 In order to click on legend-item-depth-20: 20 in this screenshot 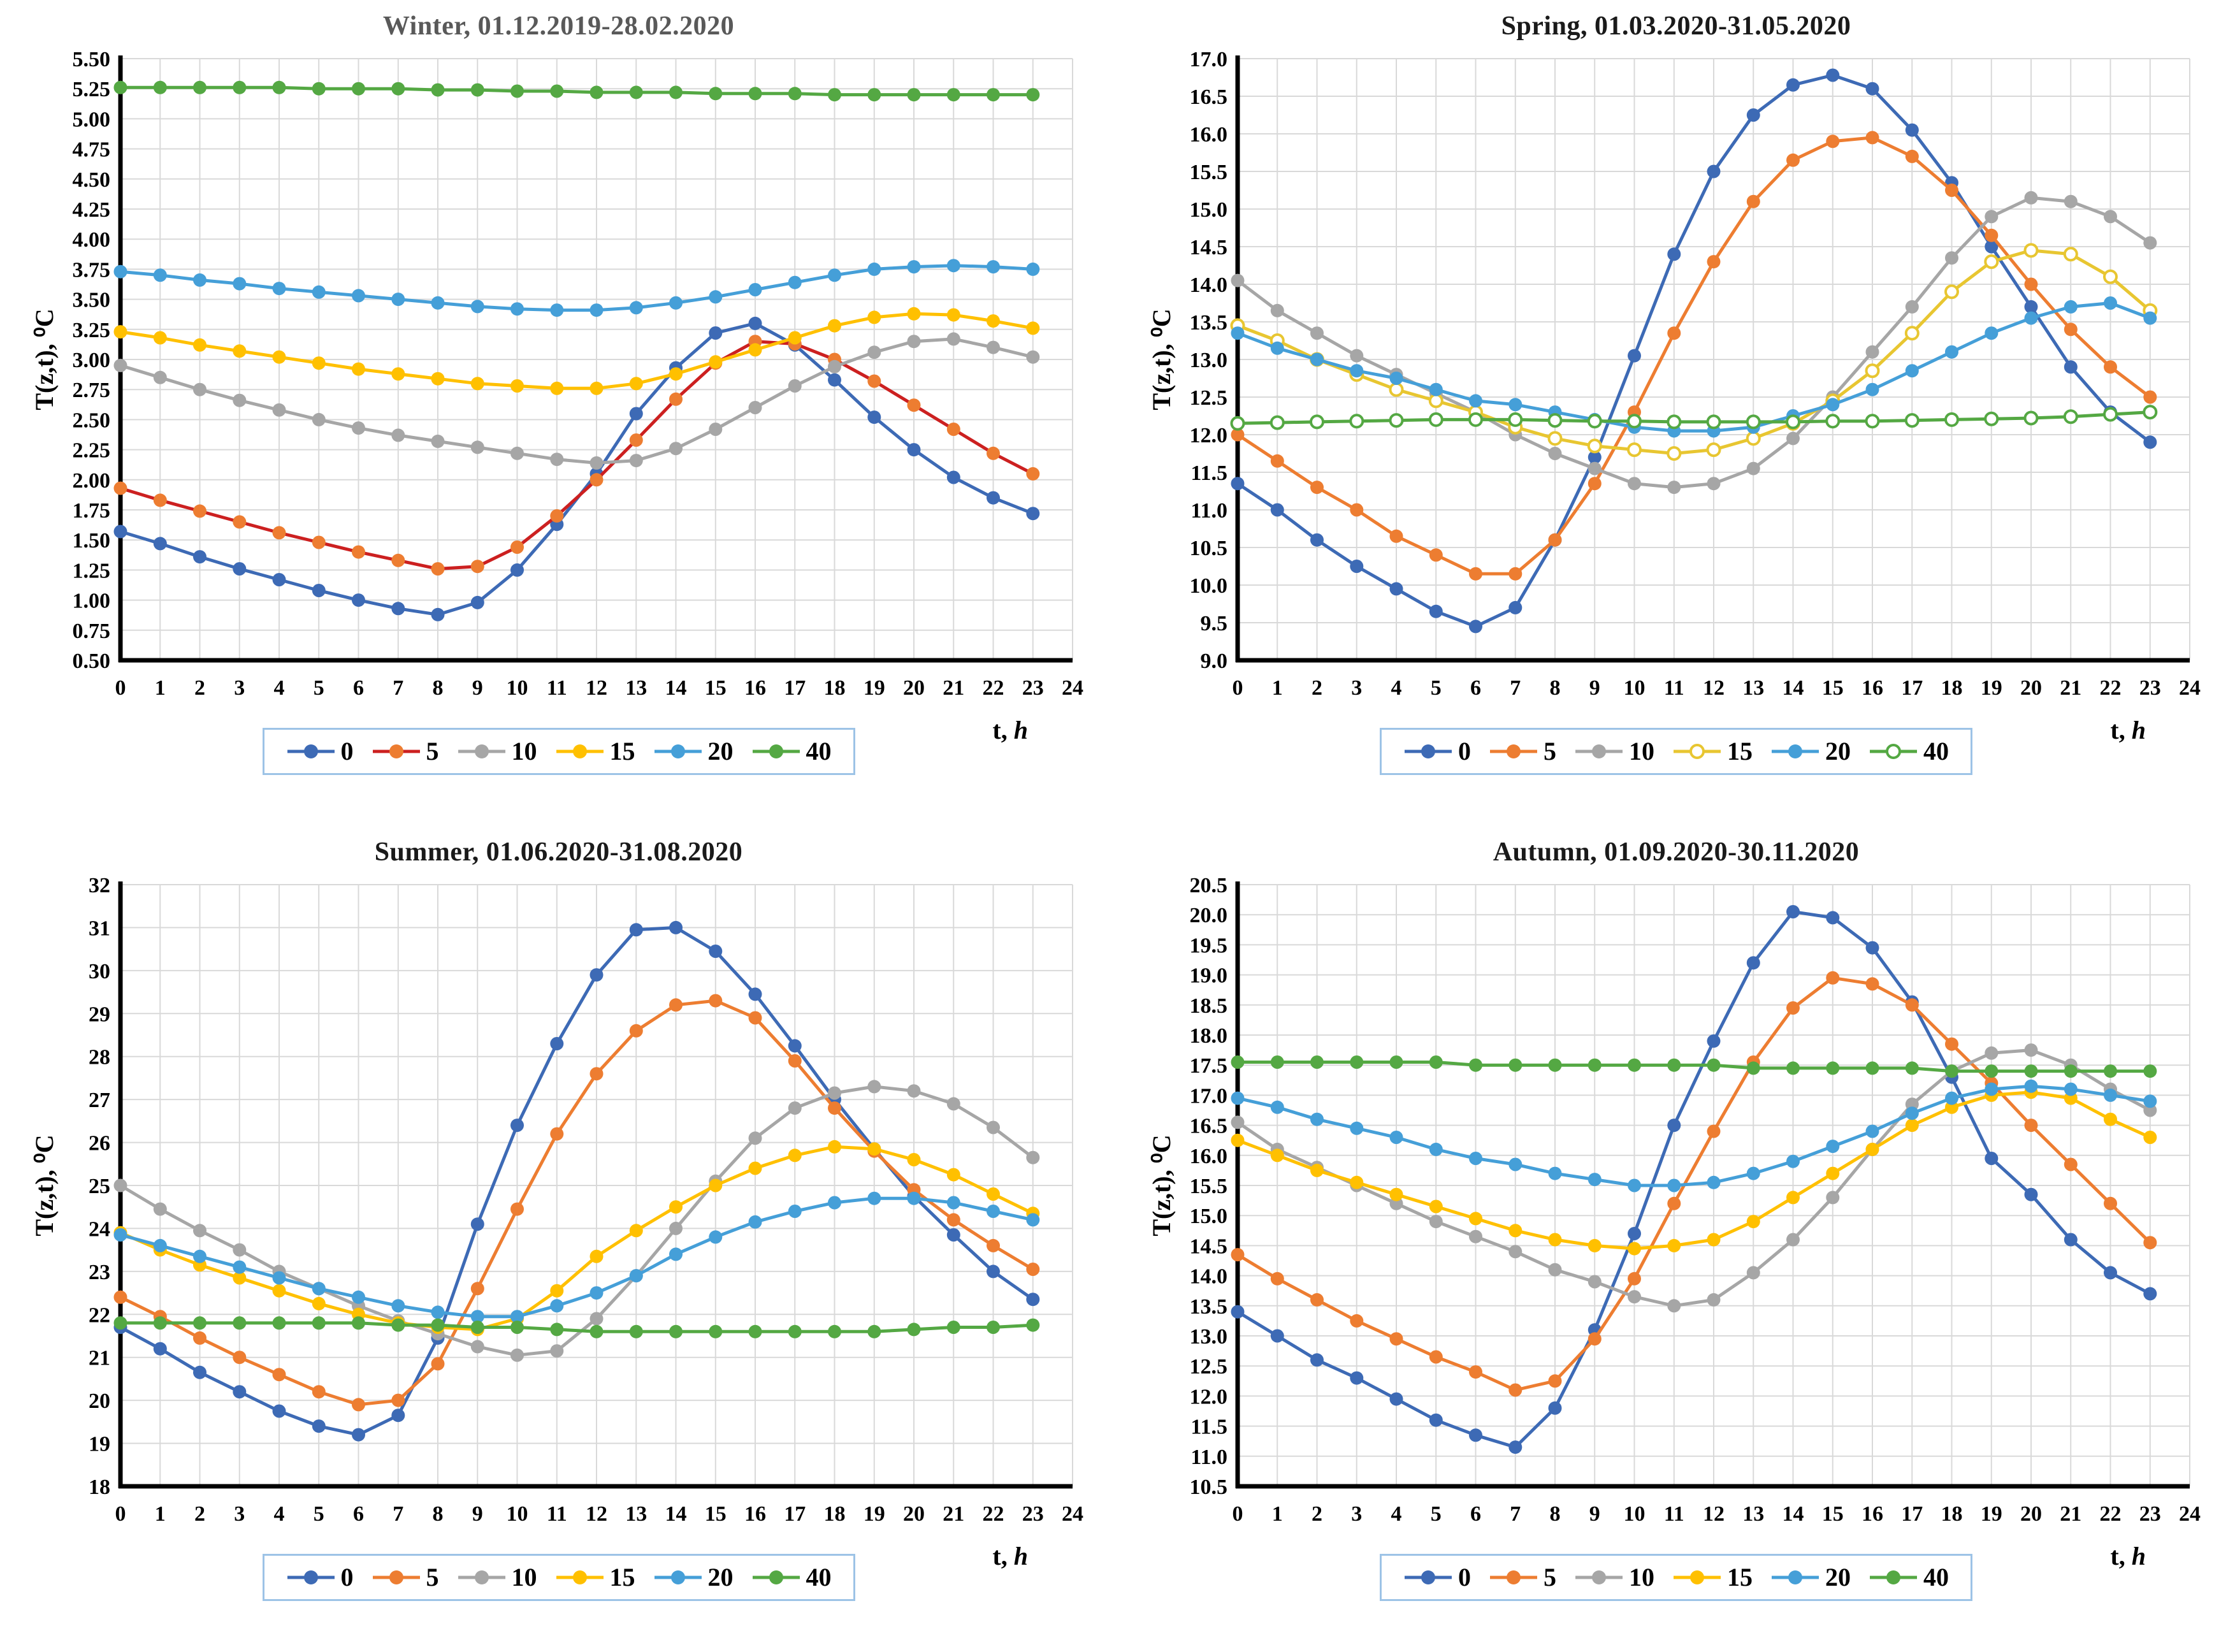, I will do `click(693, 1577)`.